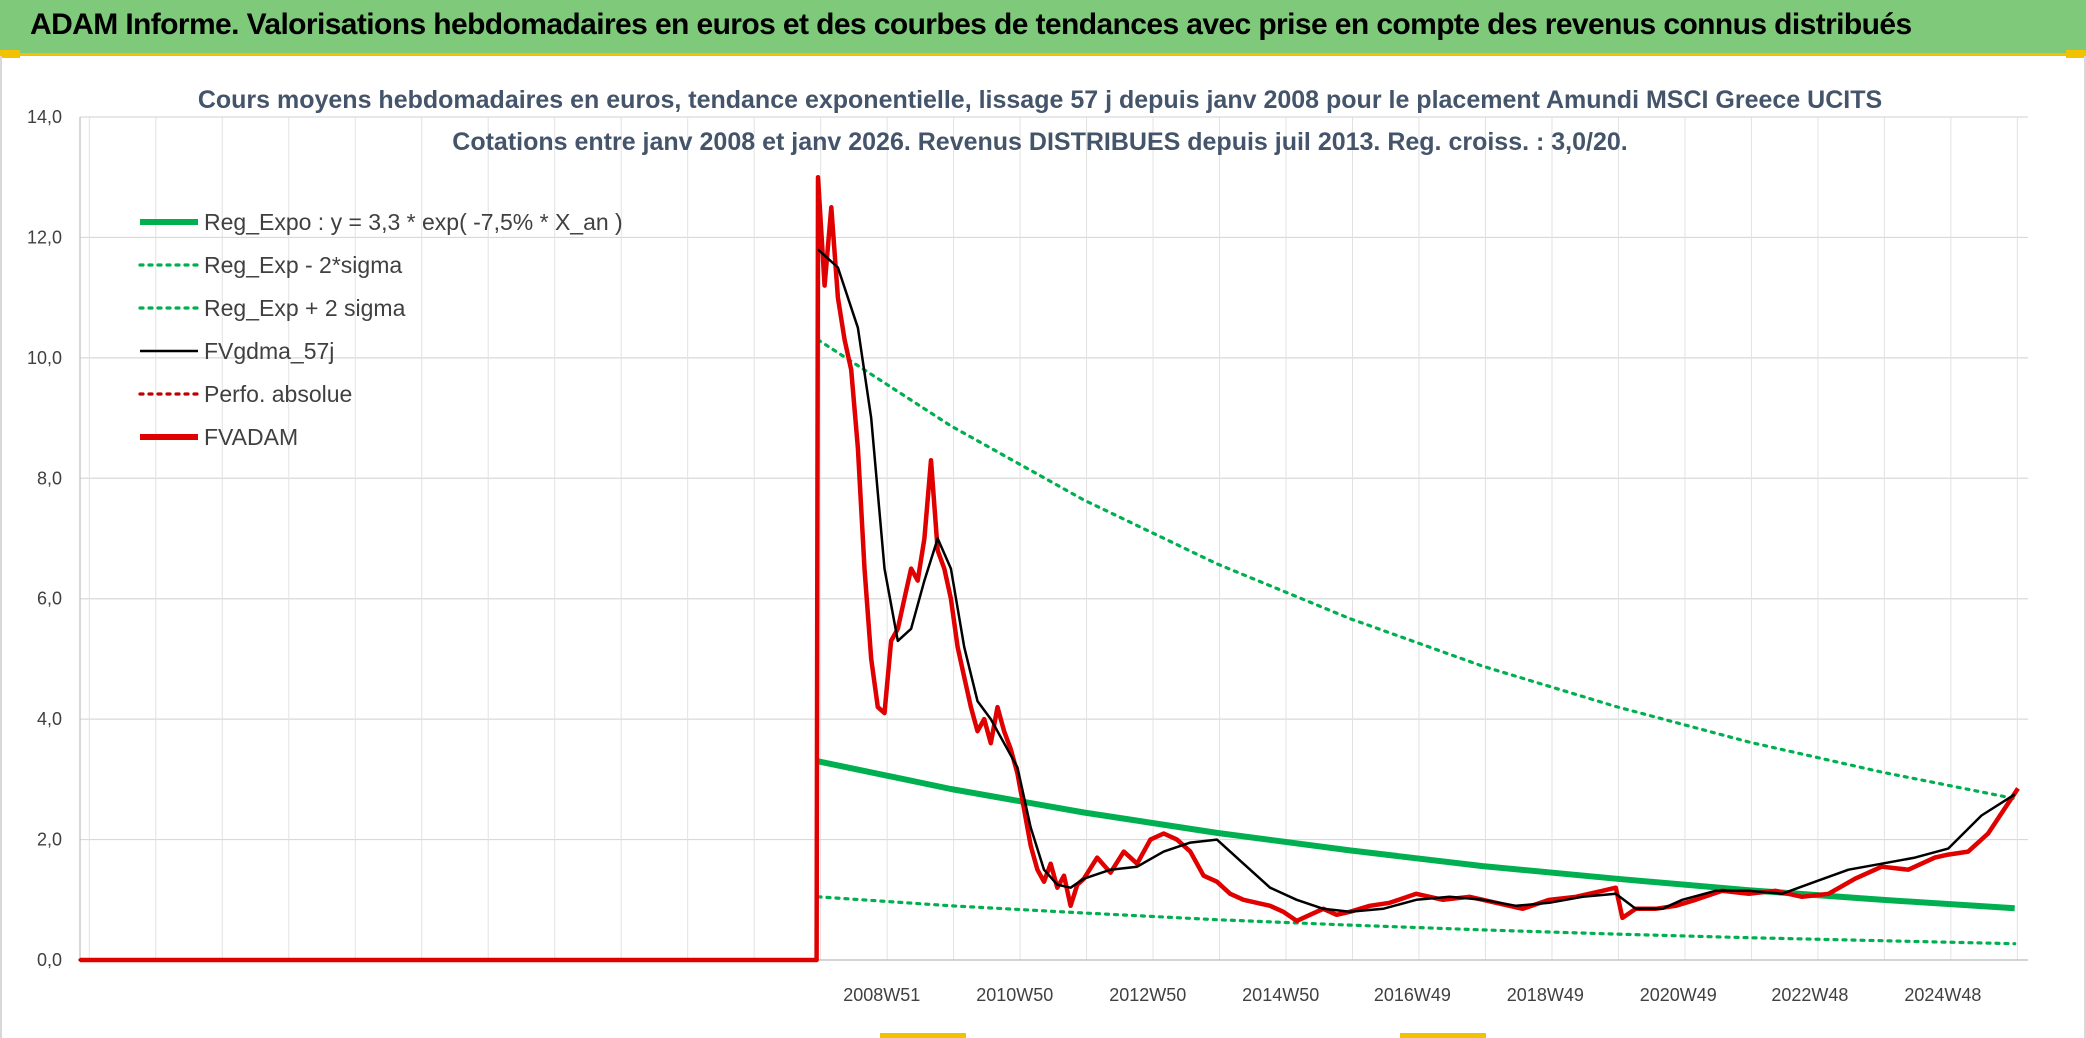 The image size is (2086, 1038). I want to click on x-tick-label: 2022W48, so click(1809, 995).